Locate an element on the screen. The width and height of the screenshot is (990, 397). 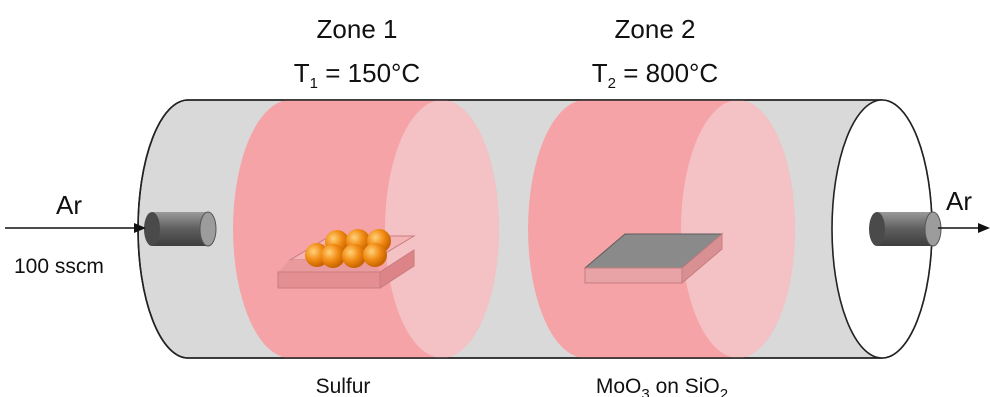
inlet-nozzle is located at coordinates (180, 229).